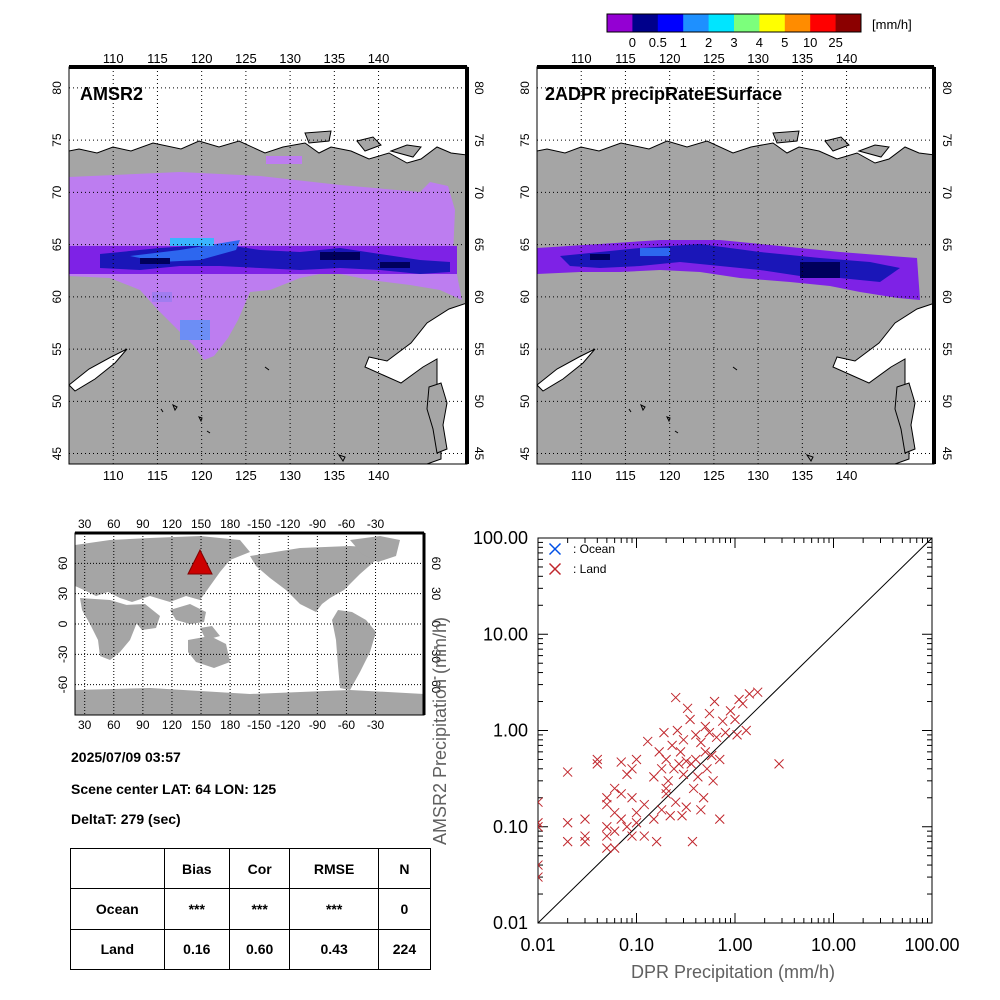 The width and height of the screenshot is (1000, 1000). I want to click on colorbar-label: 25, so click(835, 42).